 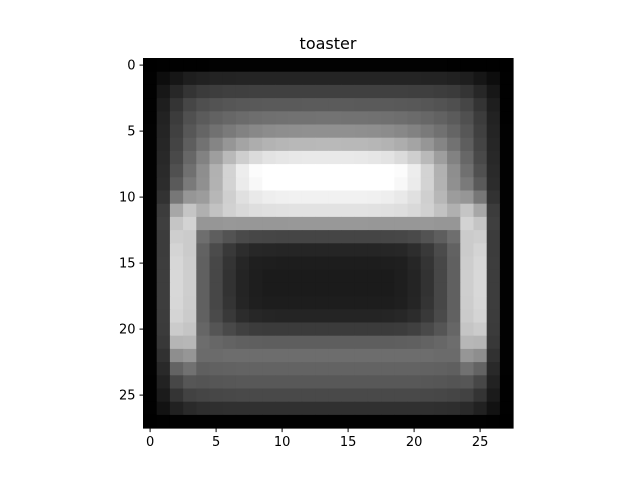 What do you see at coordinates (131, 132) in the screenshot?
I see `y-tick-label: 5` at bounding box center [131, 132].